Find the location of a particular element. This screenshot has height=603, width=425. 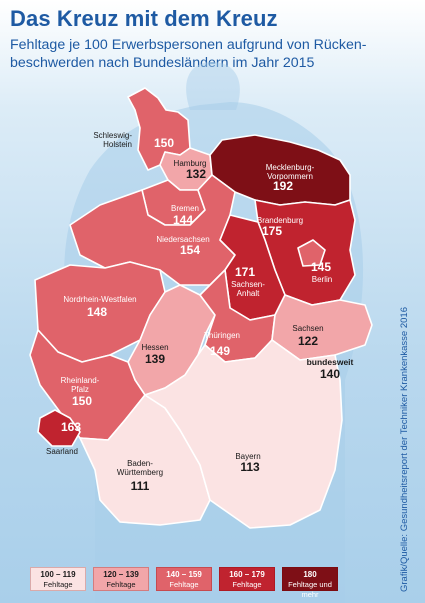

legend-unit: Fehltage und mehr is located at coordinates (310, 589).